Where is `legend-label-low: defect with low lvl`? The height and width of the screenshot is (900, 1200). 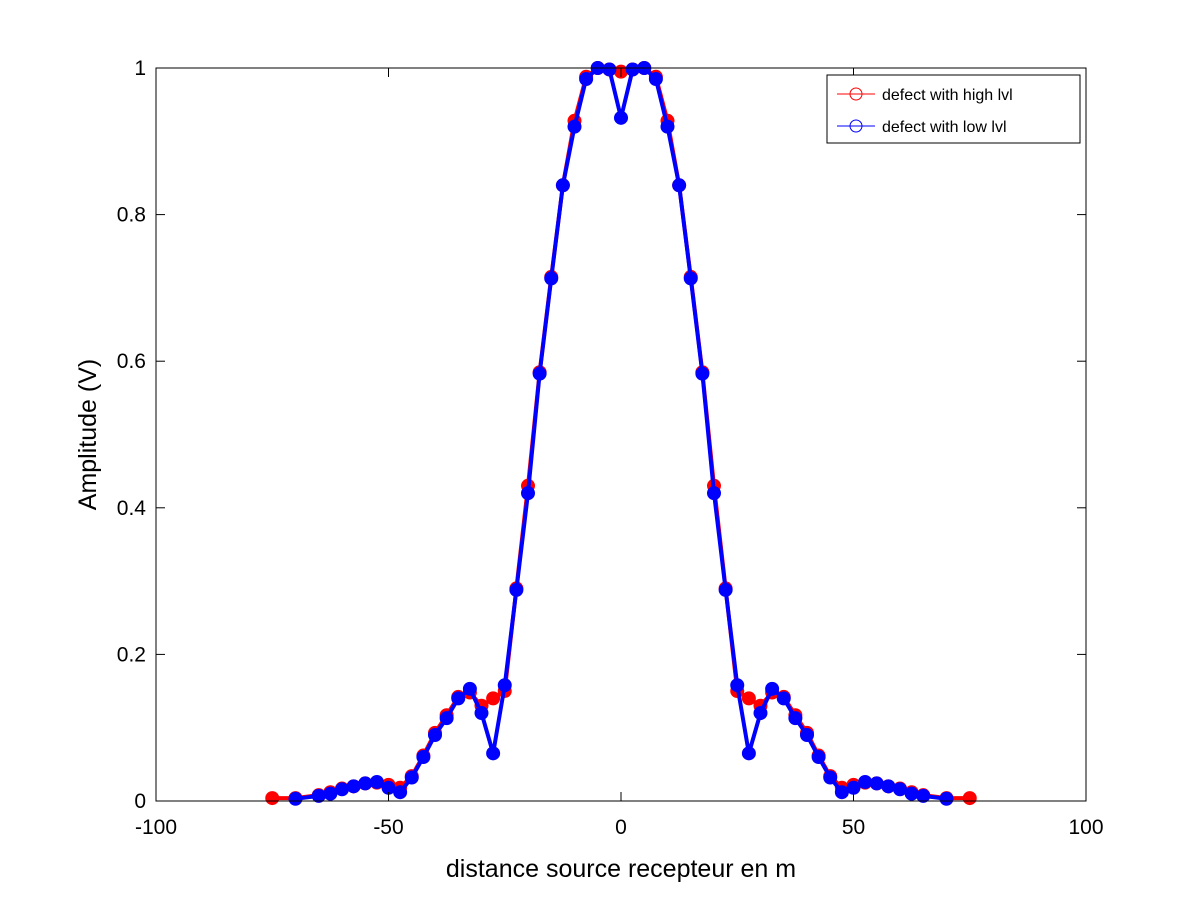
legend-label-low: defect with low lvl is located at coordinates (944, 127).